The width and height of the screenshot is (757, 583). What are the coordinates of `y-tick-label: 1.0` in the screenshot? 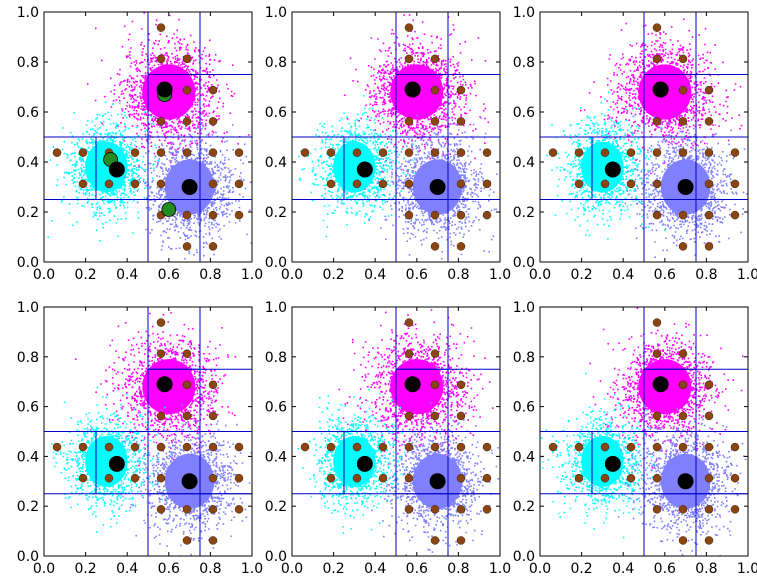 It's located at (28, 13).